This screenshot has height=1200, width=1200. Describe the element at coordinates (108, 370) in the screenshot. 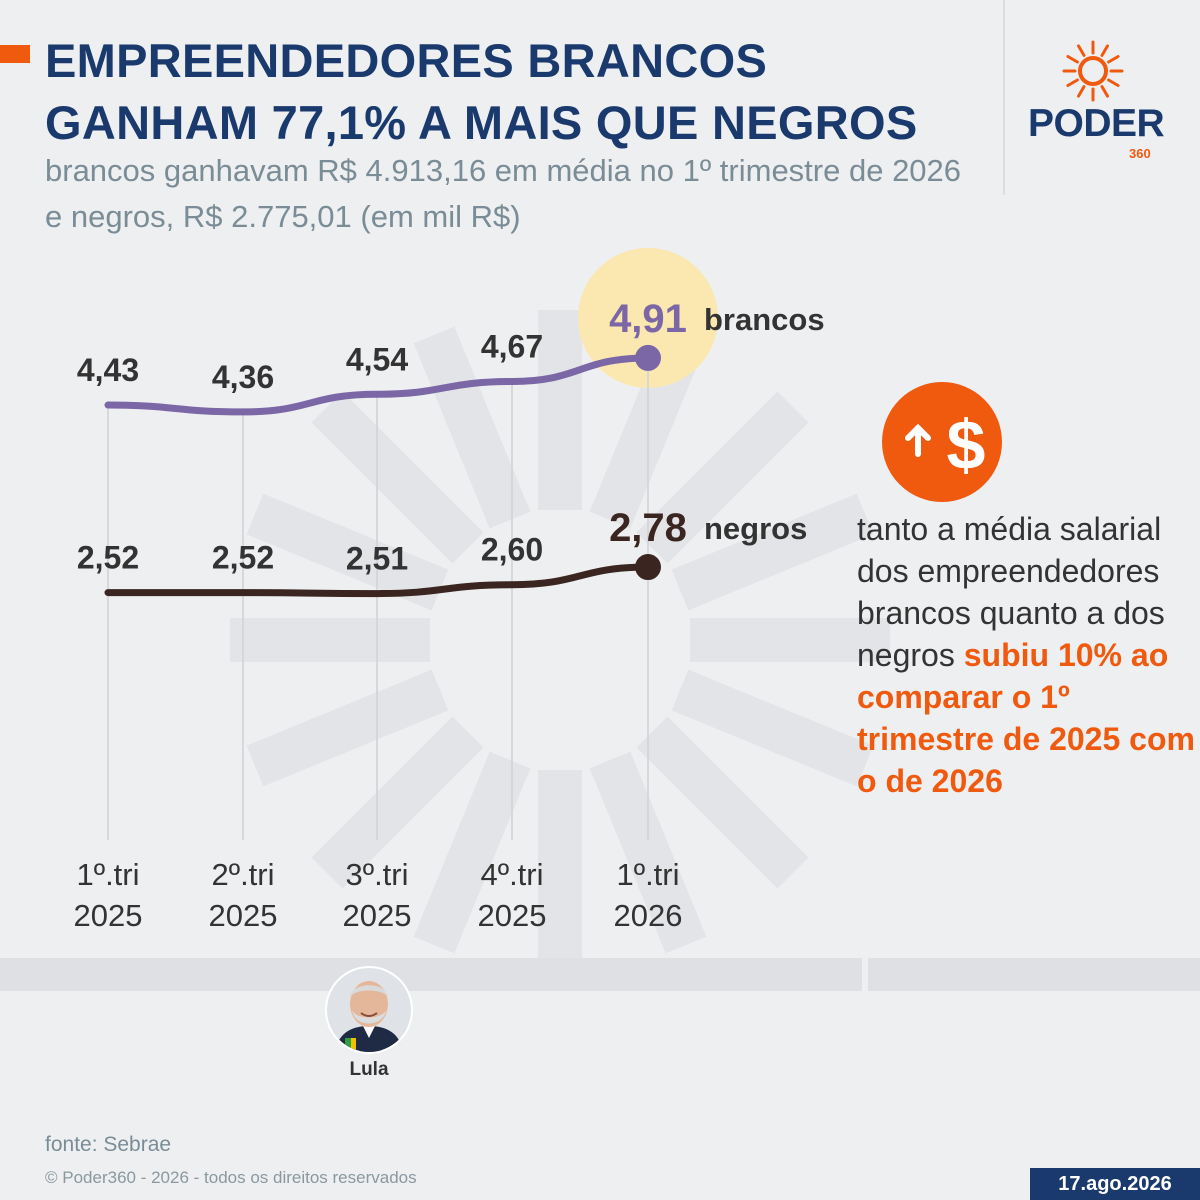

I see `data-label: 4,43` at that location.